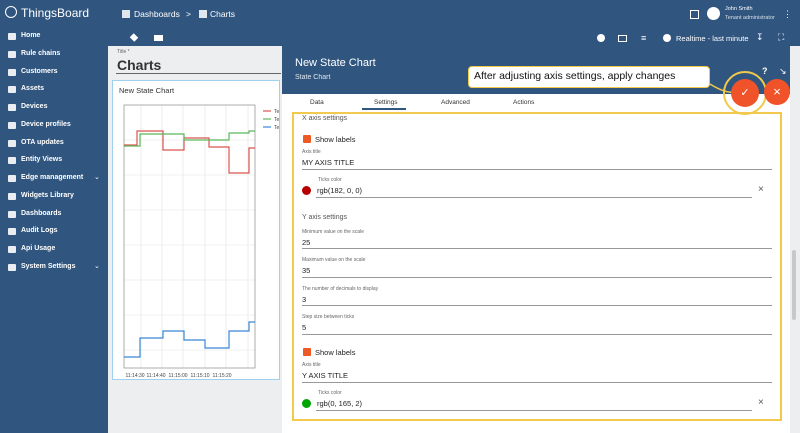 The height and width of the screenshot is (433, 800). What do you see at coordinates (34, 106) in the screenshot?
I see `menu-item: Devices` at bounding box center [34, 106].